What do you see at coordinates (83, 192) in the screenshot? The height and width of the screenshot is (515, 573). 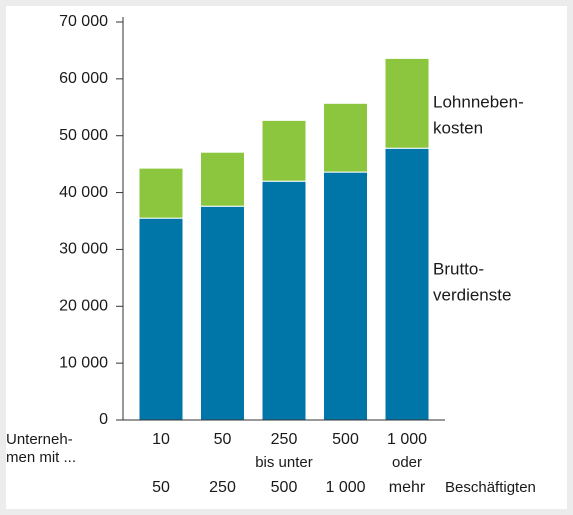 I see `y-tick-label: 40 000` at bounding box center [83, 192].